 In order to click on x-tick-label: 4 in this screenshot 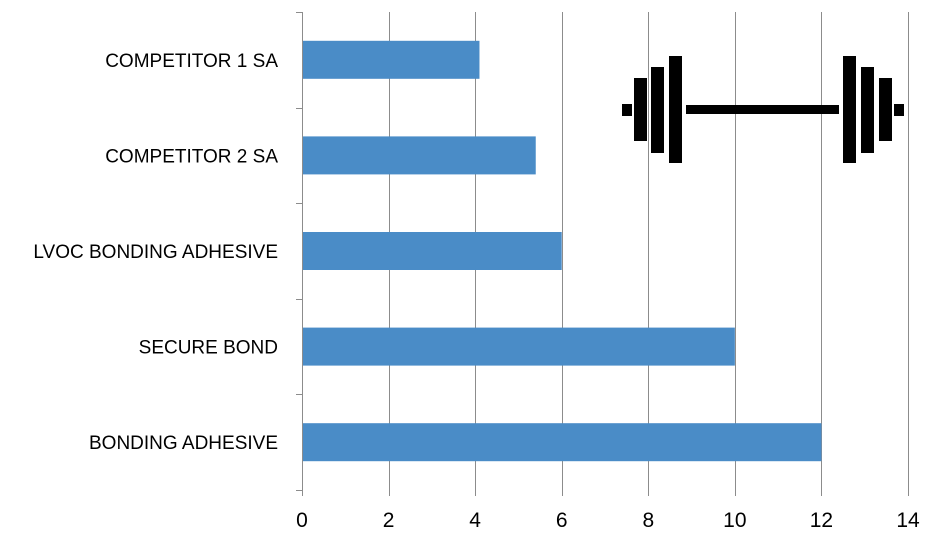, I will do `click(475, 520)`.